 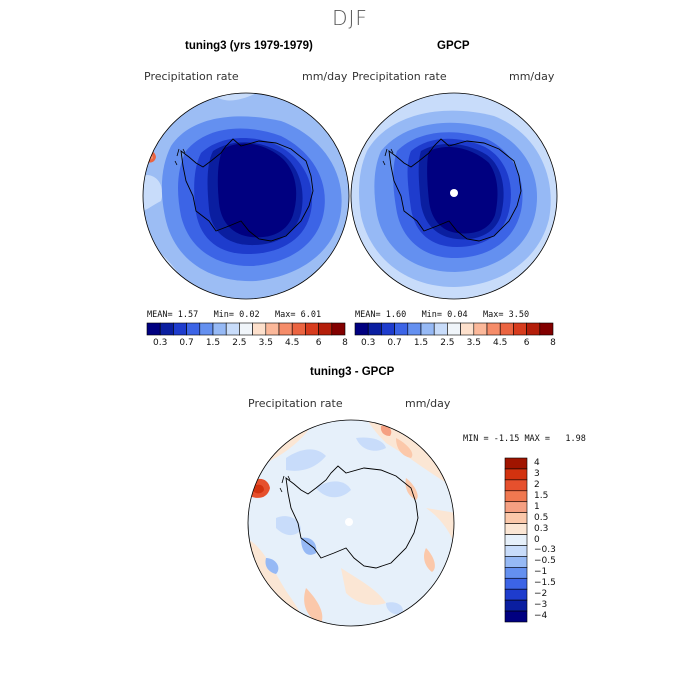 I want to click on model-variable-label: Precipitation rate, so click(x=191, y=76).